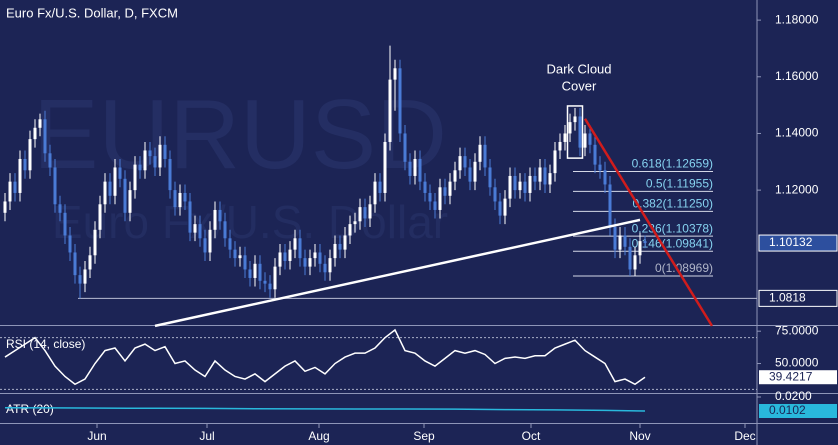 The height and width of the screenshot is (445, 838). What do you see at coordinates (639, 436) in the screenshot?
I see `x-tick-label: Nov` at bounding box center [639, 436].